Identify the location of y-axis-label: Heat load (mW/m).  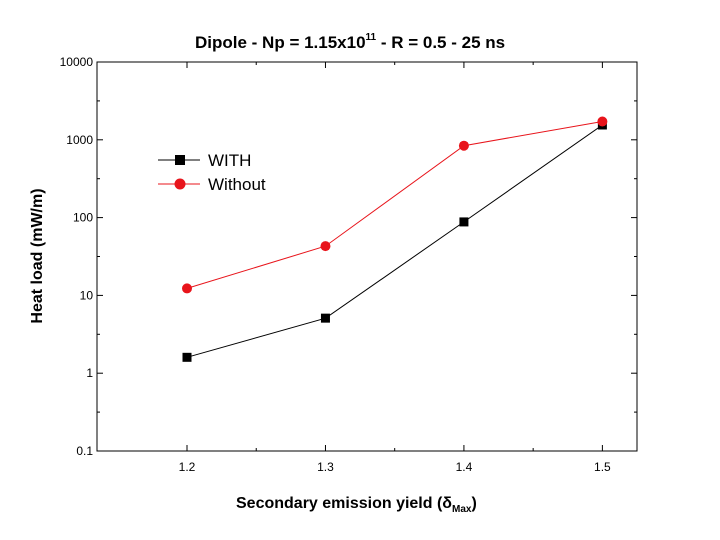
(37, 255).